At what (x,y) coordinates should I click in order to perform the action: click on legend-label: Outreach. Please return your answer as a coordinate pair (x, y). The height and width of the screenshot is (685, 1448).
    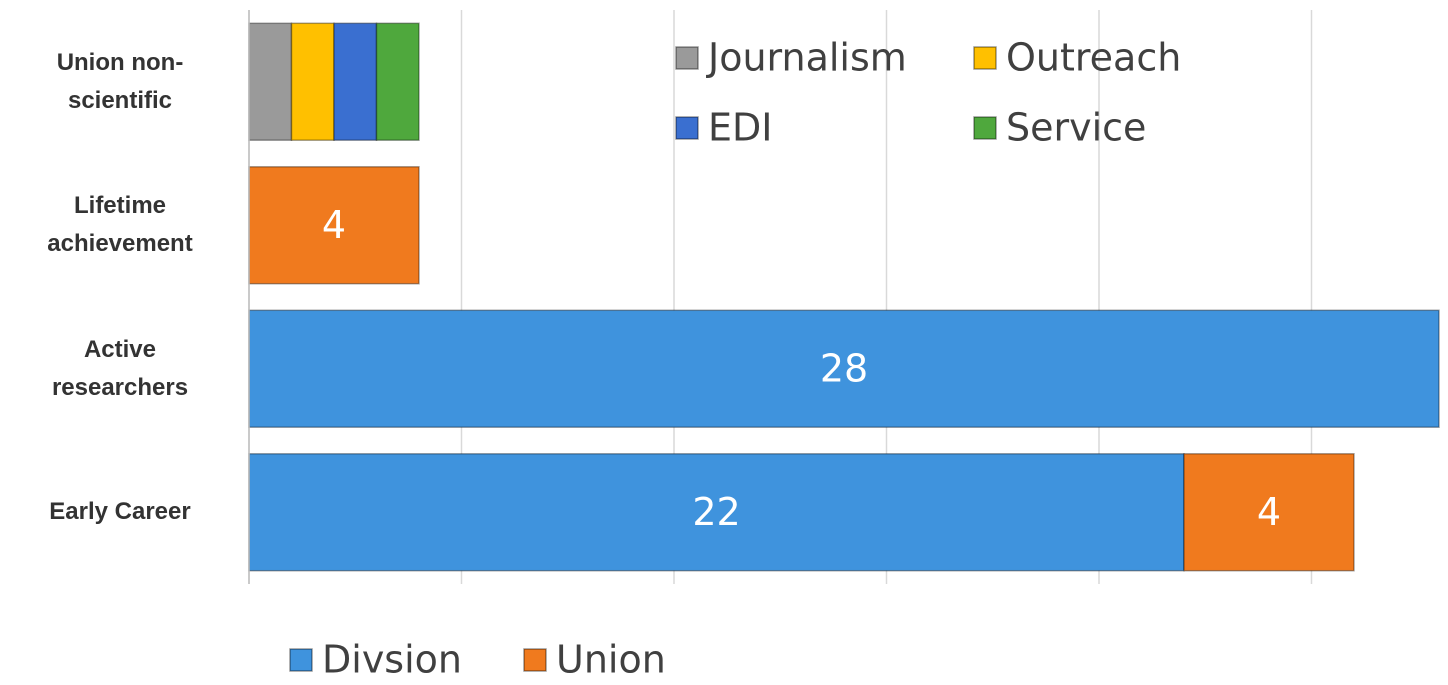
    Looking at the image, I should click on (1093, 58).